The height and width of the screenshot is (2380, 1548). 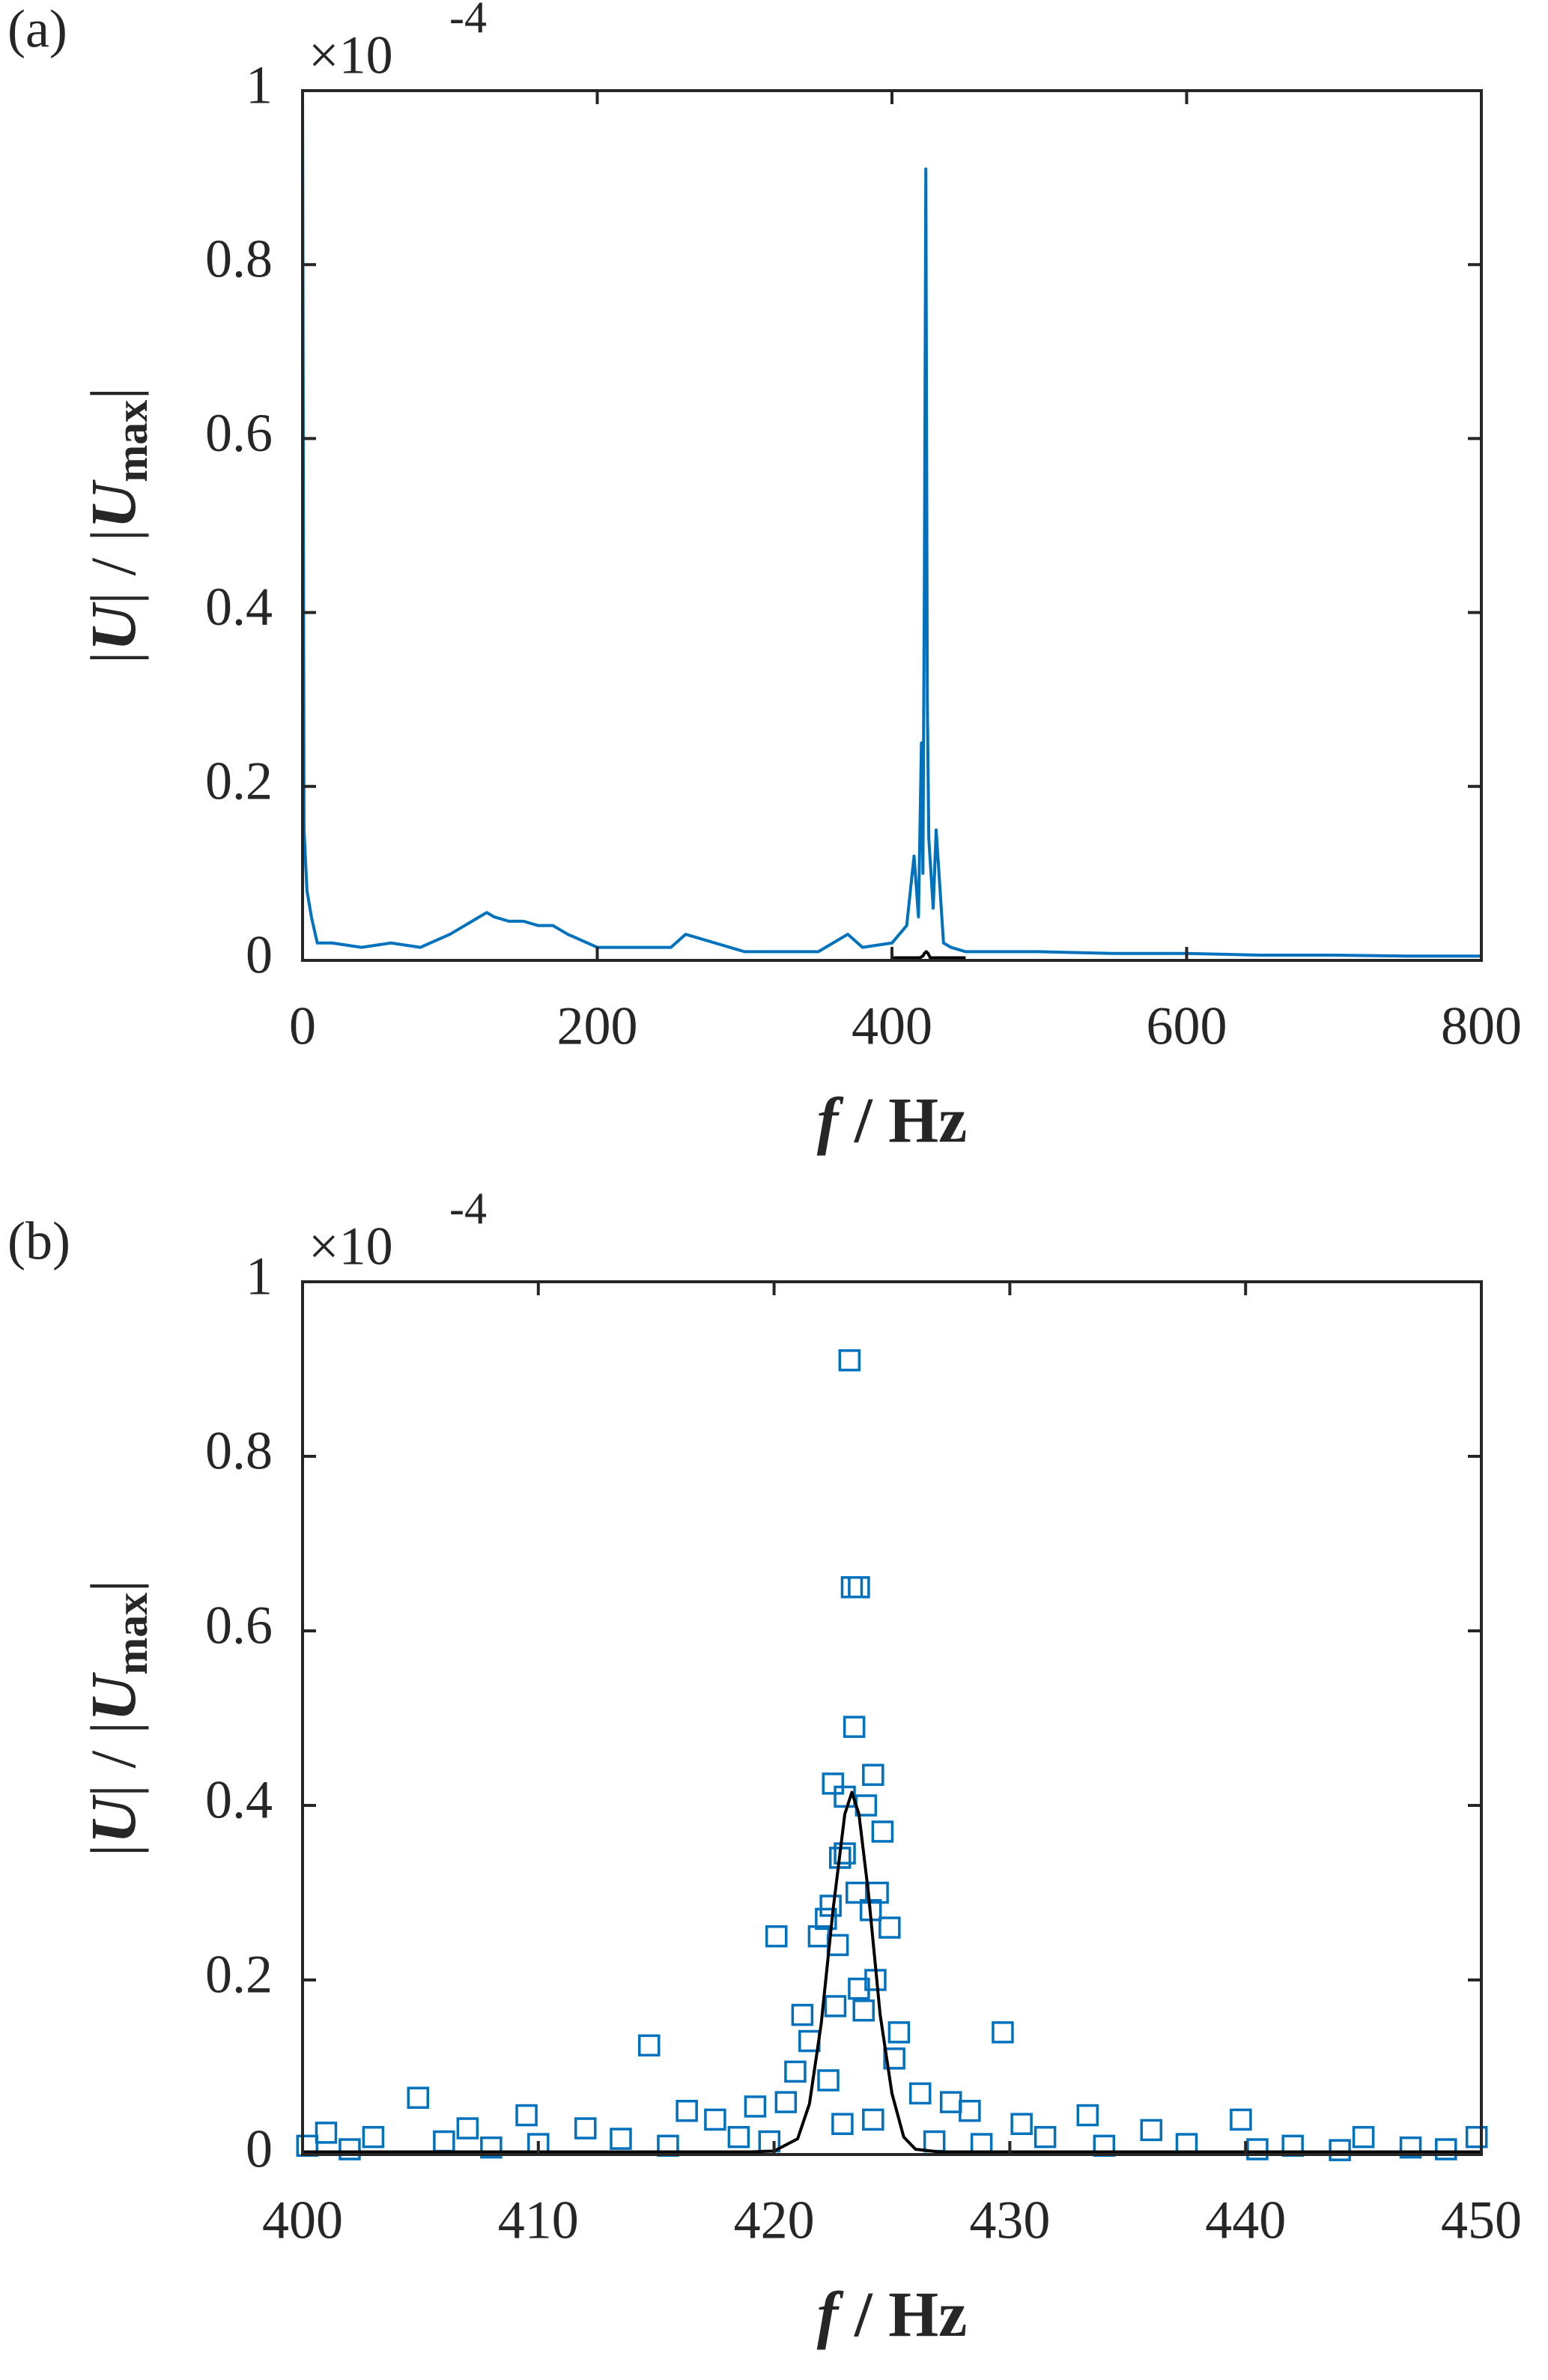 I want to click on panel-label: (b), so click(x=38, y=1241).